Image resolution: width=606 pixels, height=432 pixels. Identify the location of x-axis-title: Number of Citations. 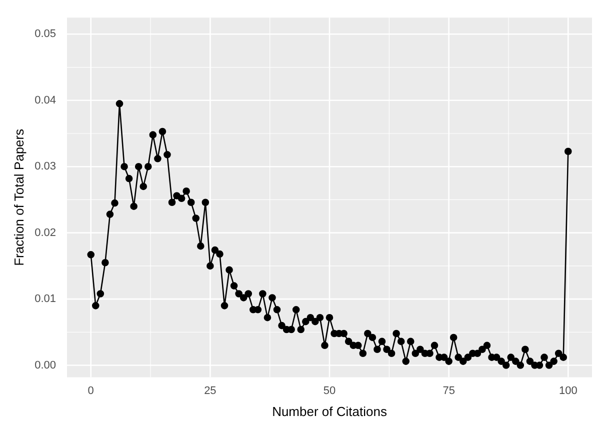
(330, 411).